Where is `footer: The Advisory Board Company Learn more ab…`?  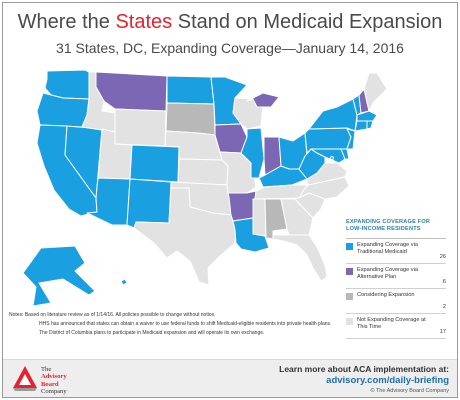
footer: The Advisory Board Company Learn more ab… is located at coordinates (230, 378).